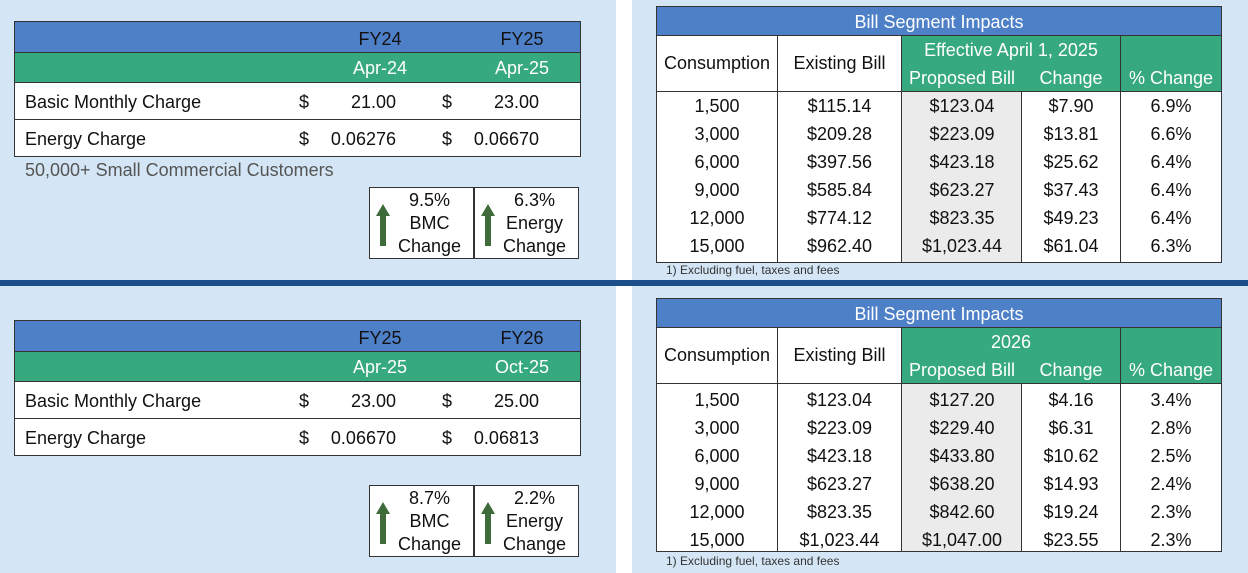 This screenshot has height=573, width=1248. Describe the element at coordinates (1071, 134) in the screenshot. I see `change-cell: $13.81` at that location.